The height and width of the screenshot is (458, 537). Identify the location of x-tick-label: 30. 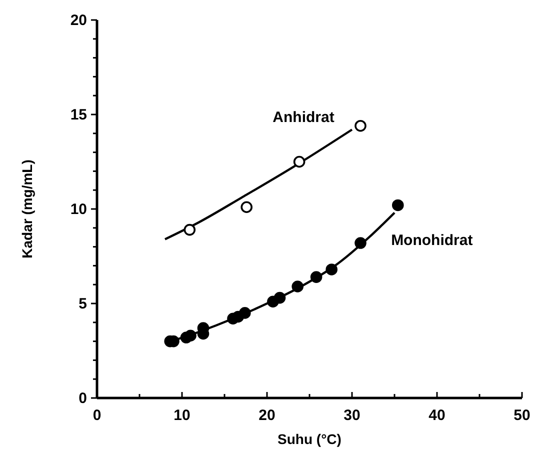
(352, 415).